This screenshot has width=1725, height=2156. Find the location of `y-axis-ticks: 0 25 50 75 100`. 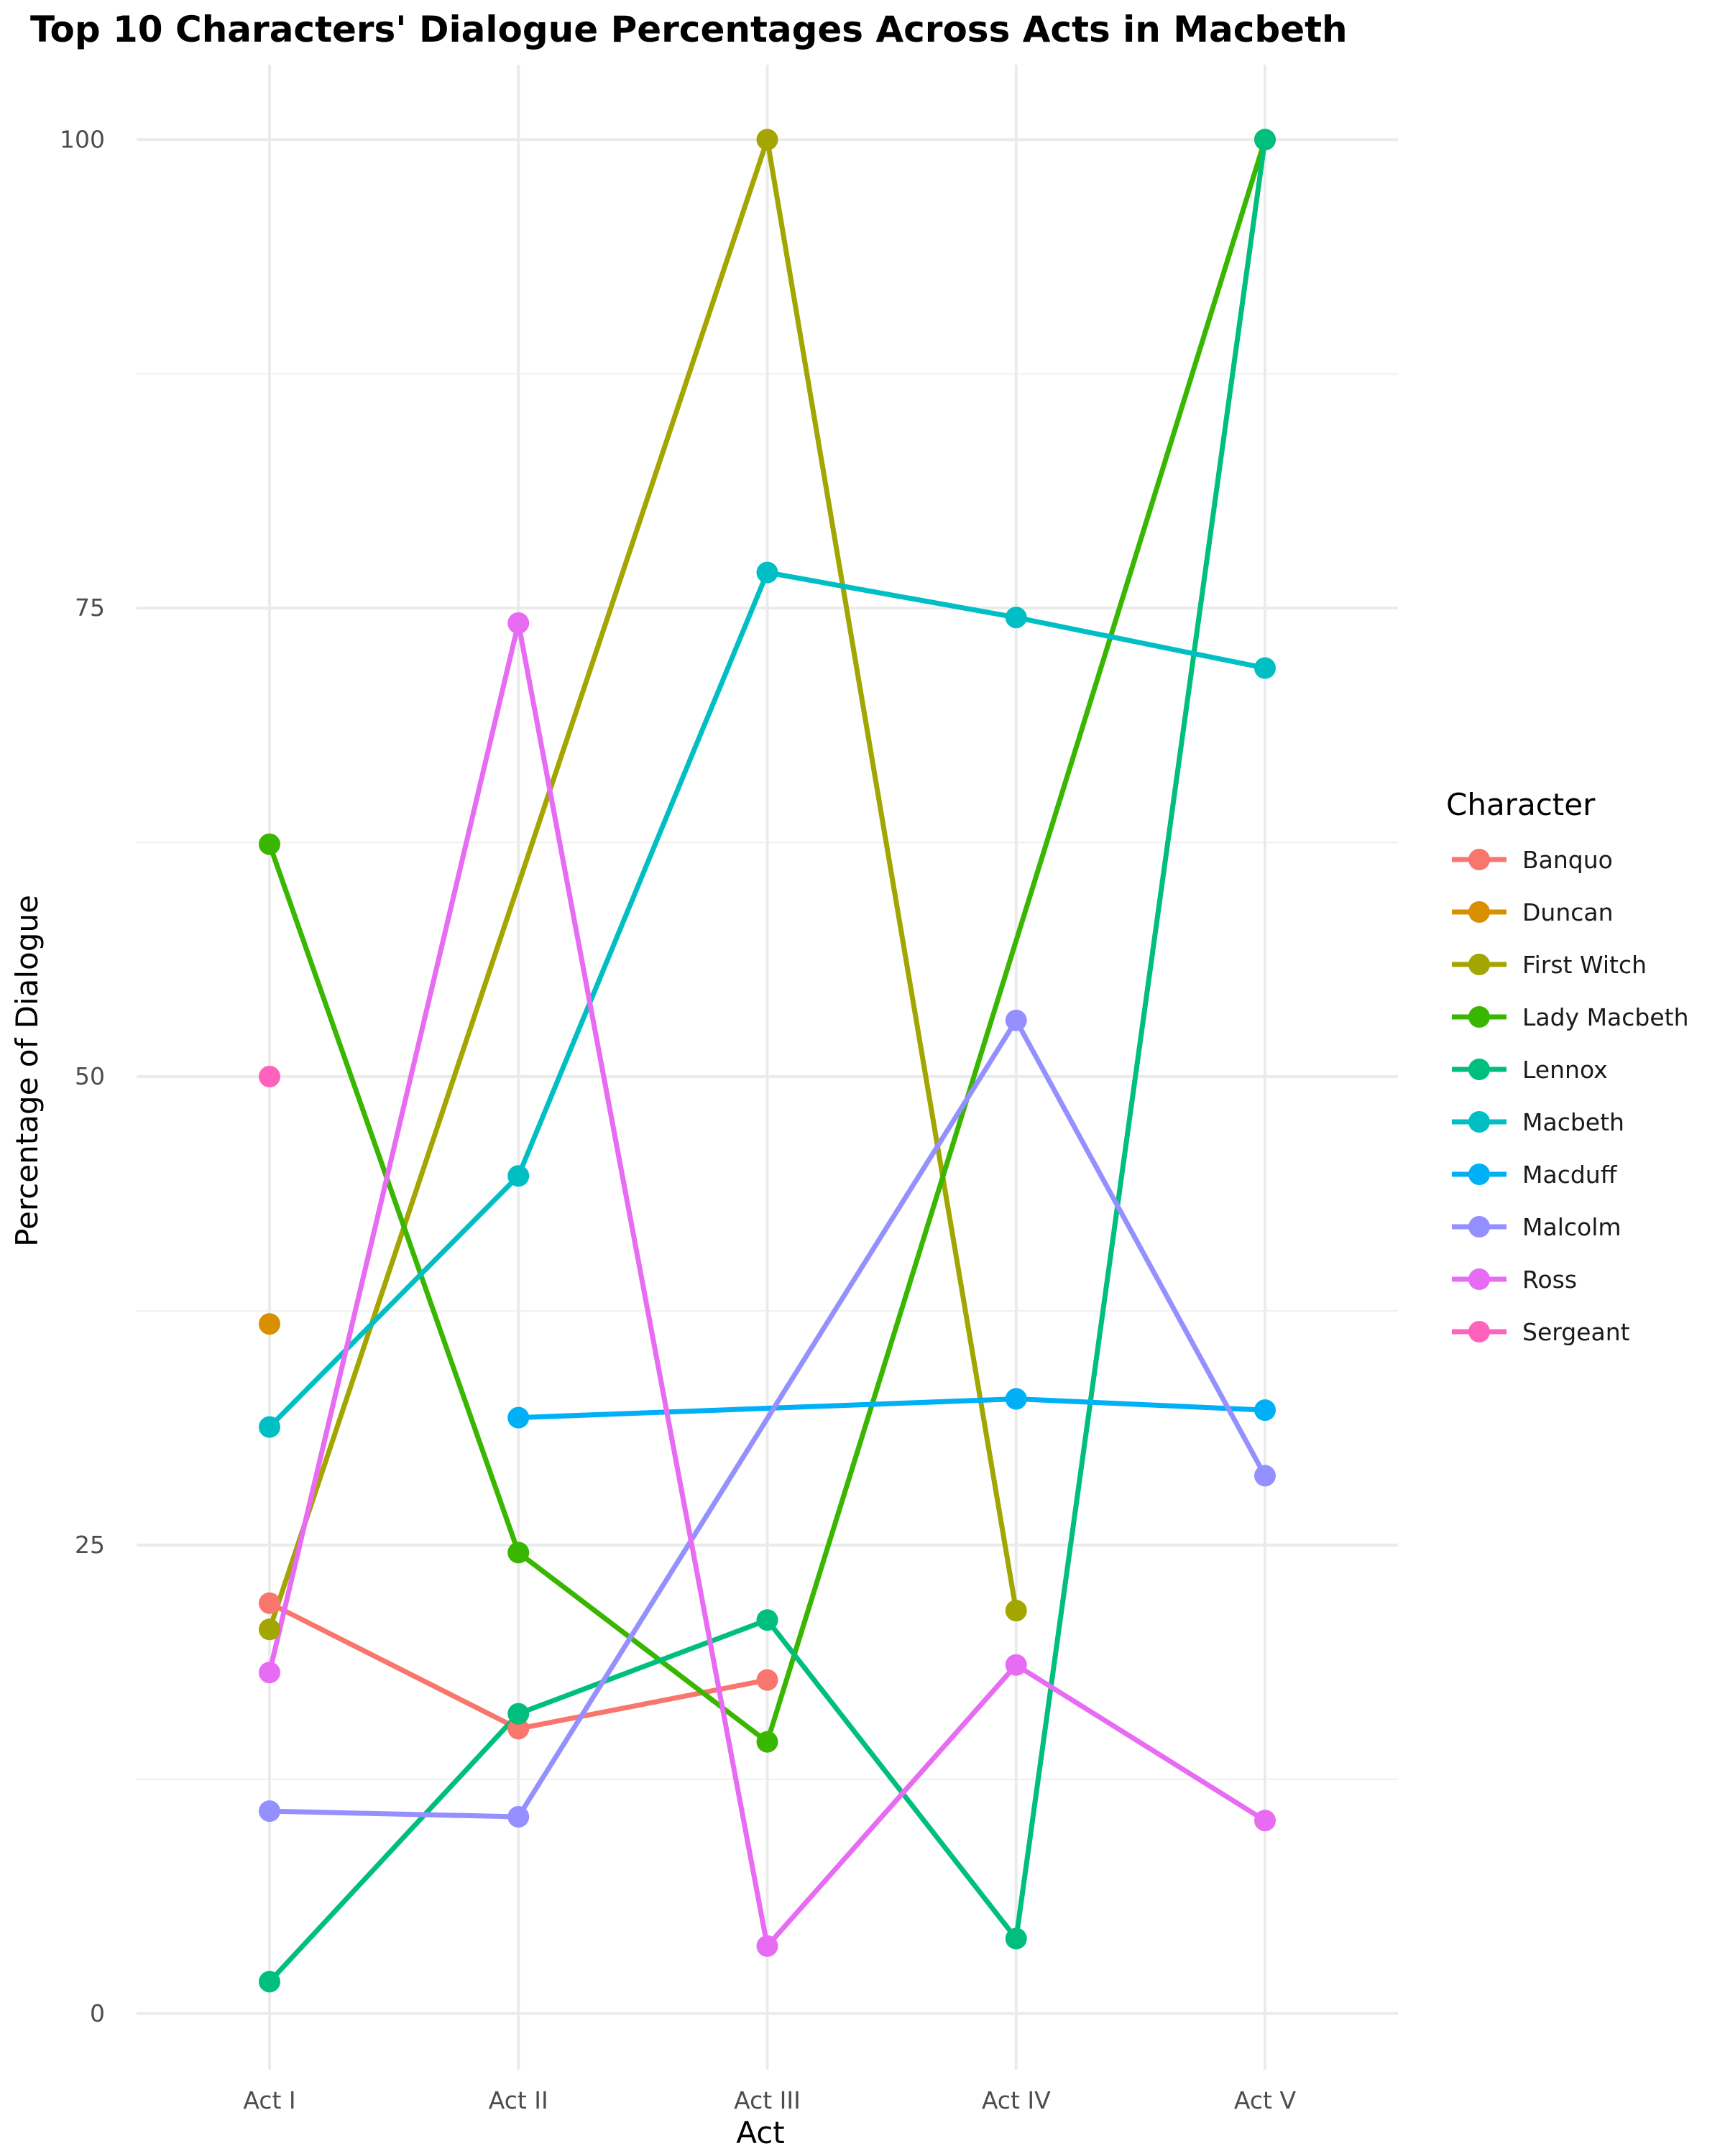

y-axis-ticks: 0 25 50 75 100 is located at coordinates (82, 1076).